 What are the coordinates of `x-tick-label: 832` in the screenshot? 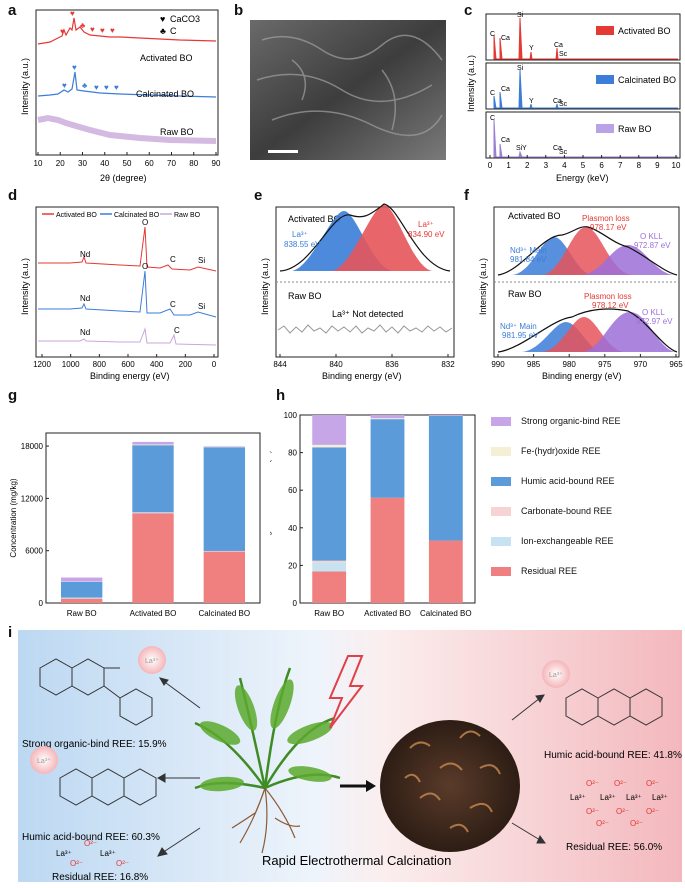 It's located at (448, 364).